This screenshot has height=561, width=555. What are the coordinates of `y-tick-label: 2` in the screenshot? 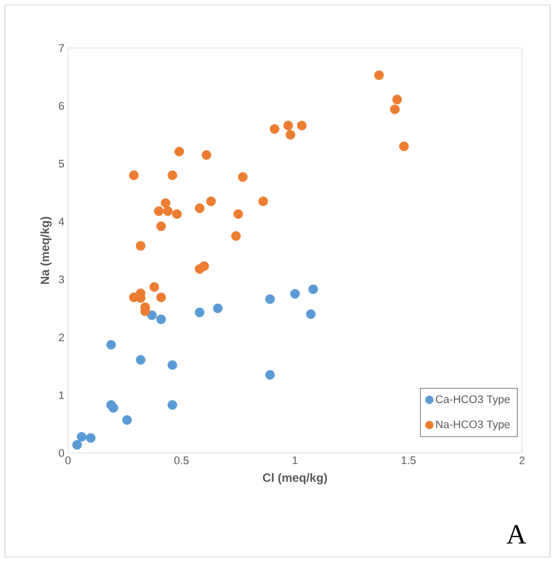 It's located at (61, 337).